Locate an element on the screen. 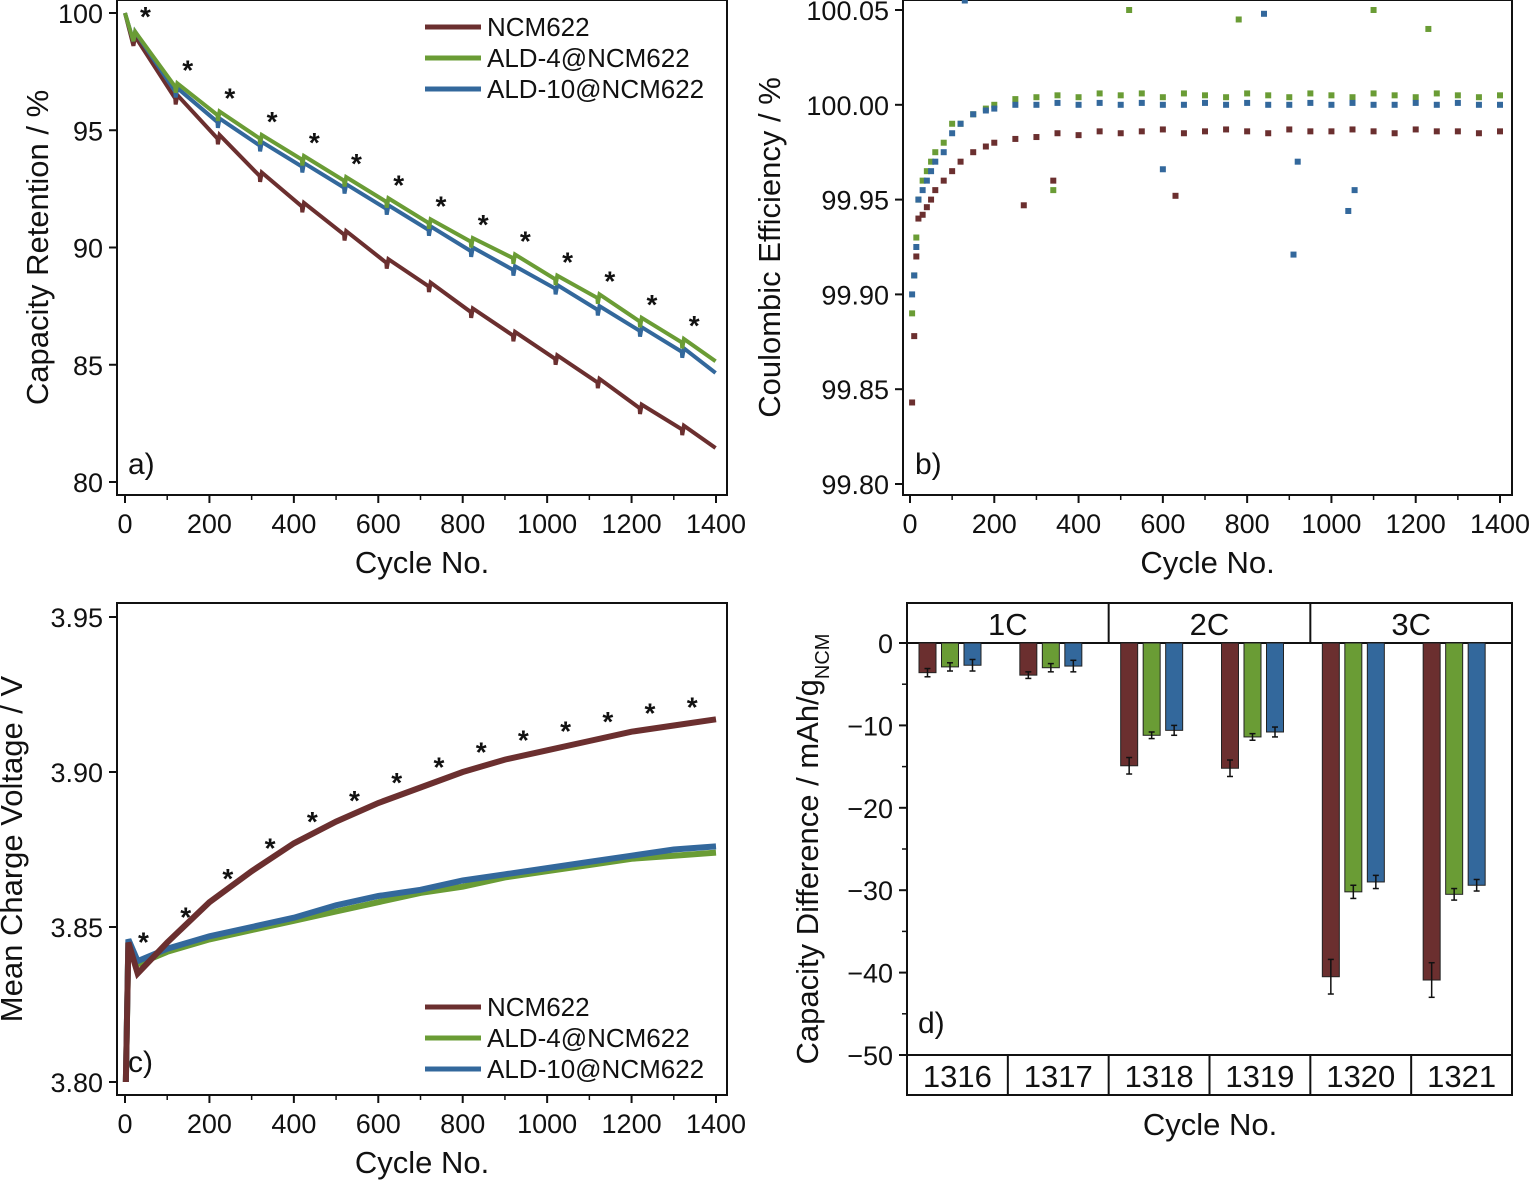 The height and width of the screenshot is (1183, 1536). panel-label: c) is located at coordinates (140, 1062).